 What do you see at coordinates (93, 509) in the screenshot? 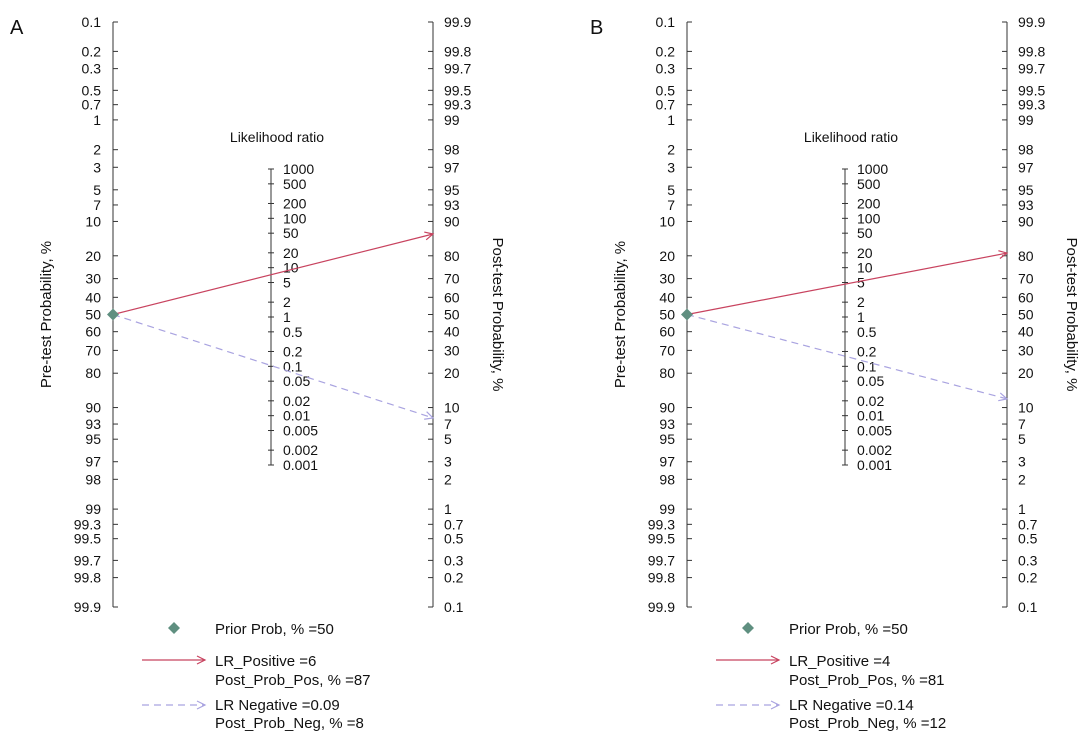
I see `pre-test-tick-label: 99` at bounding box center [93, 509].